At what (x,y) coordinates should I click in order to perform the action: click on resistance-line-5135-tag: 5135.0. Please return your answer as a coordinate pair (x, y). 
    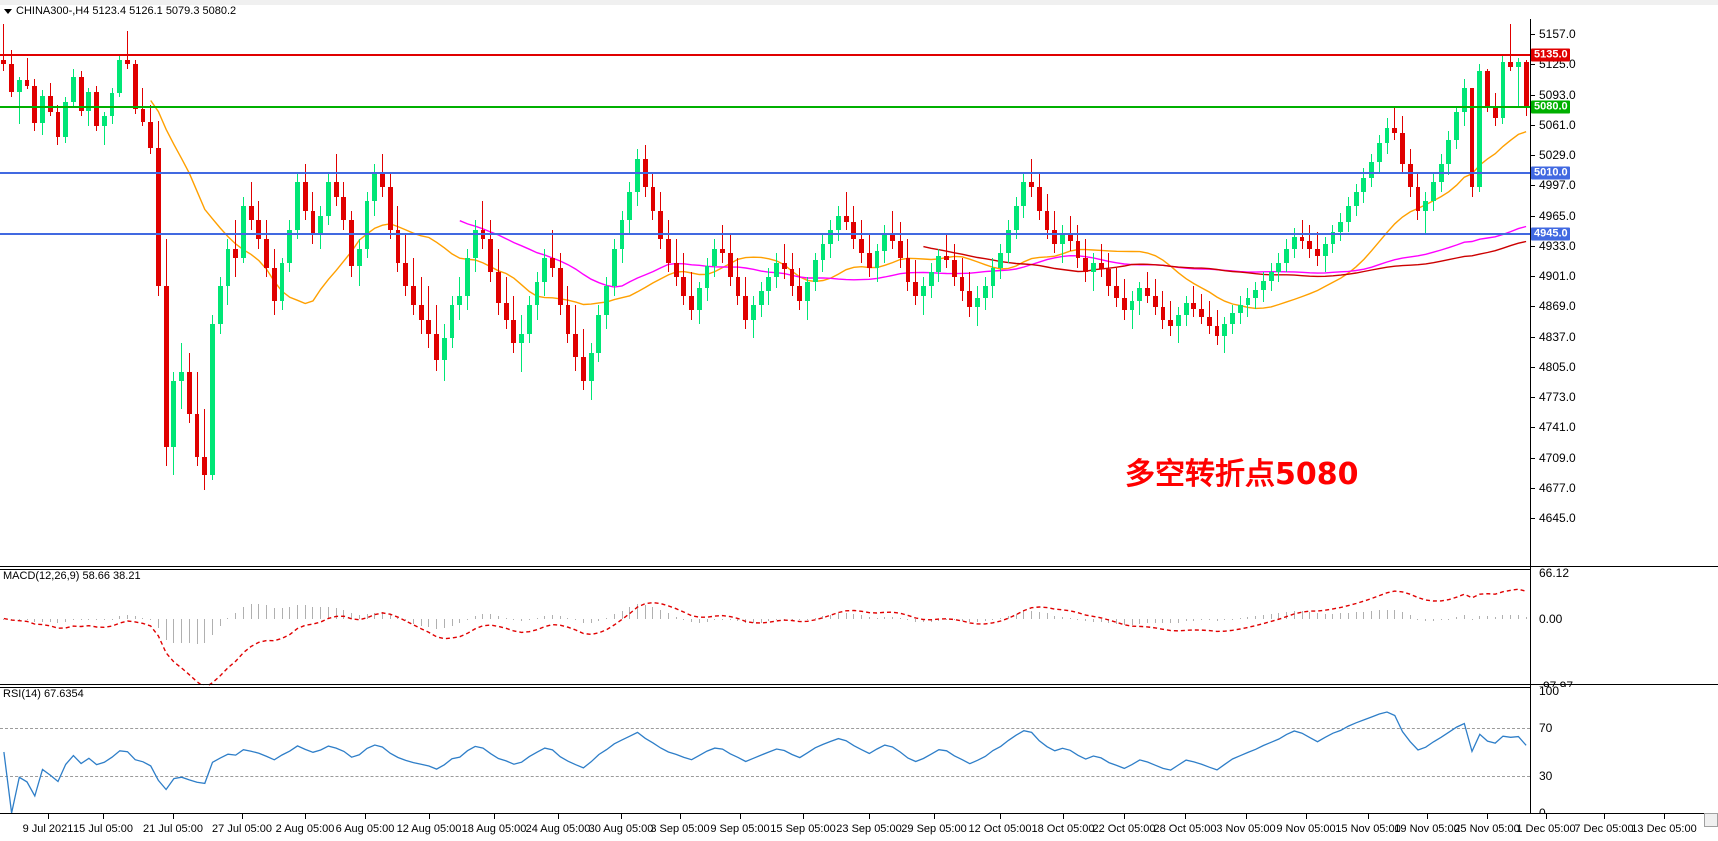
    Looking at the image, I should click on (1550, 55).